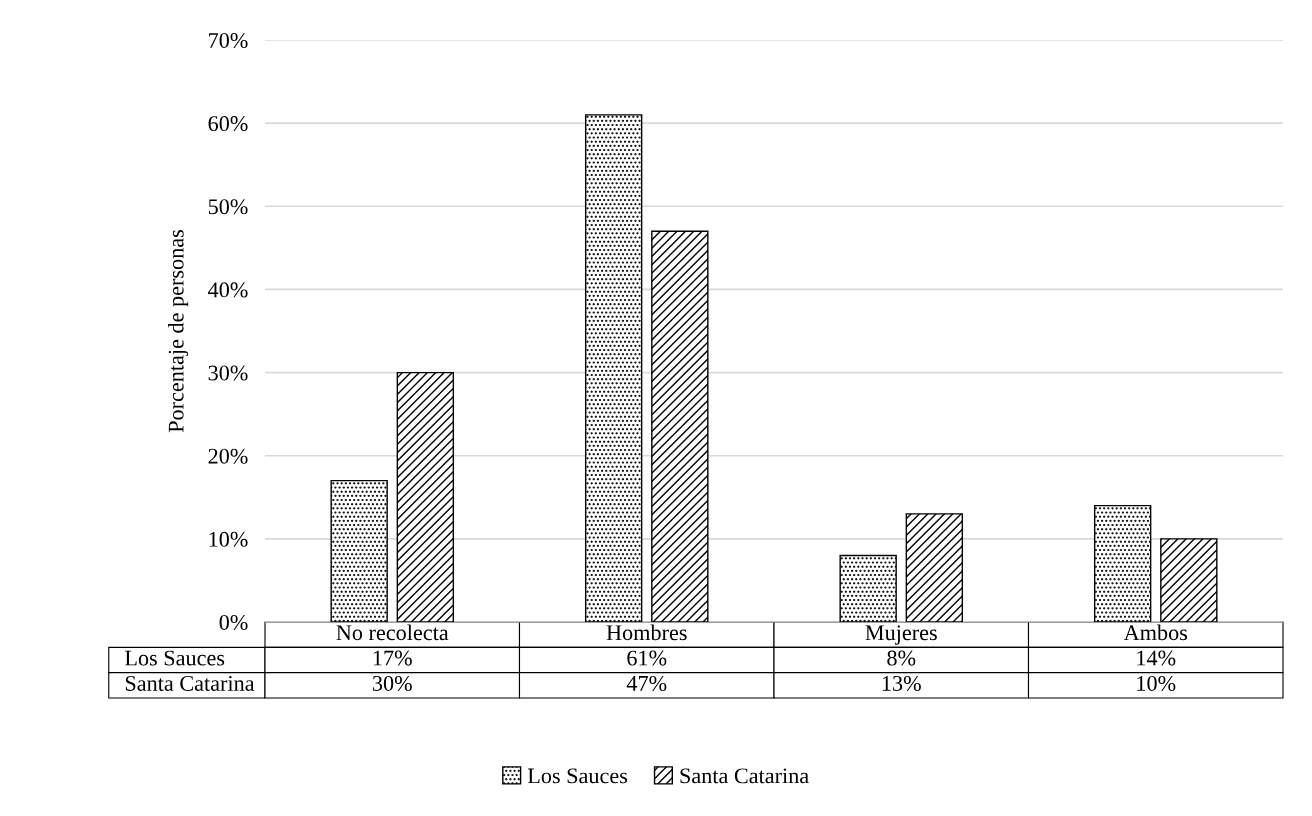 This screenshot has height=816, width=1312. I want to click on y-tick-label: 10%, so click(228, 539).